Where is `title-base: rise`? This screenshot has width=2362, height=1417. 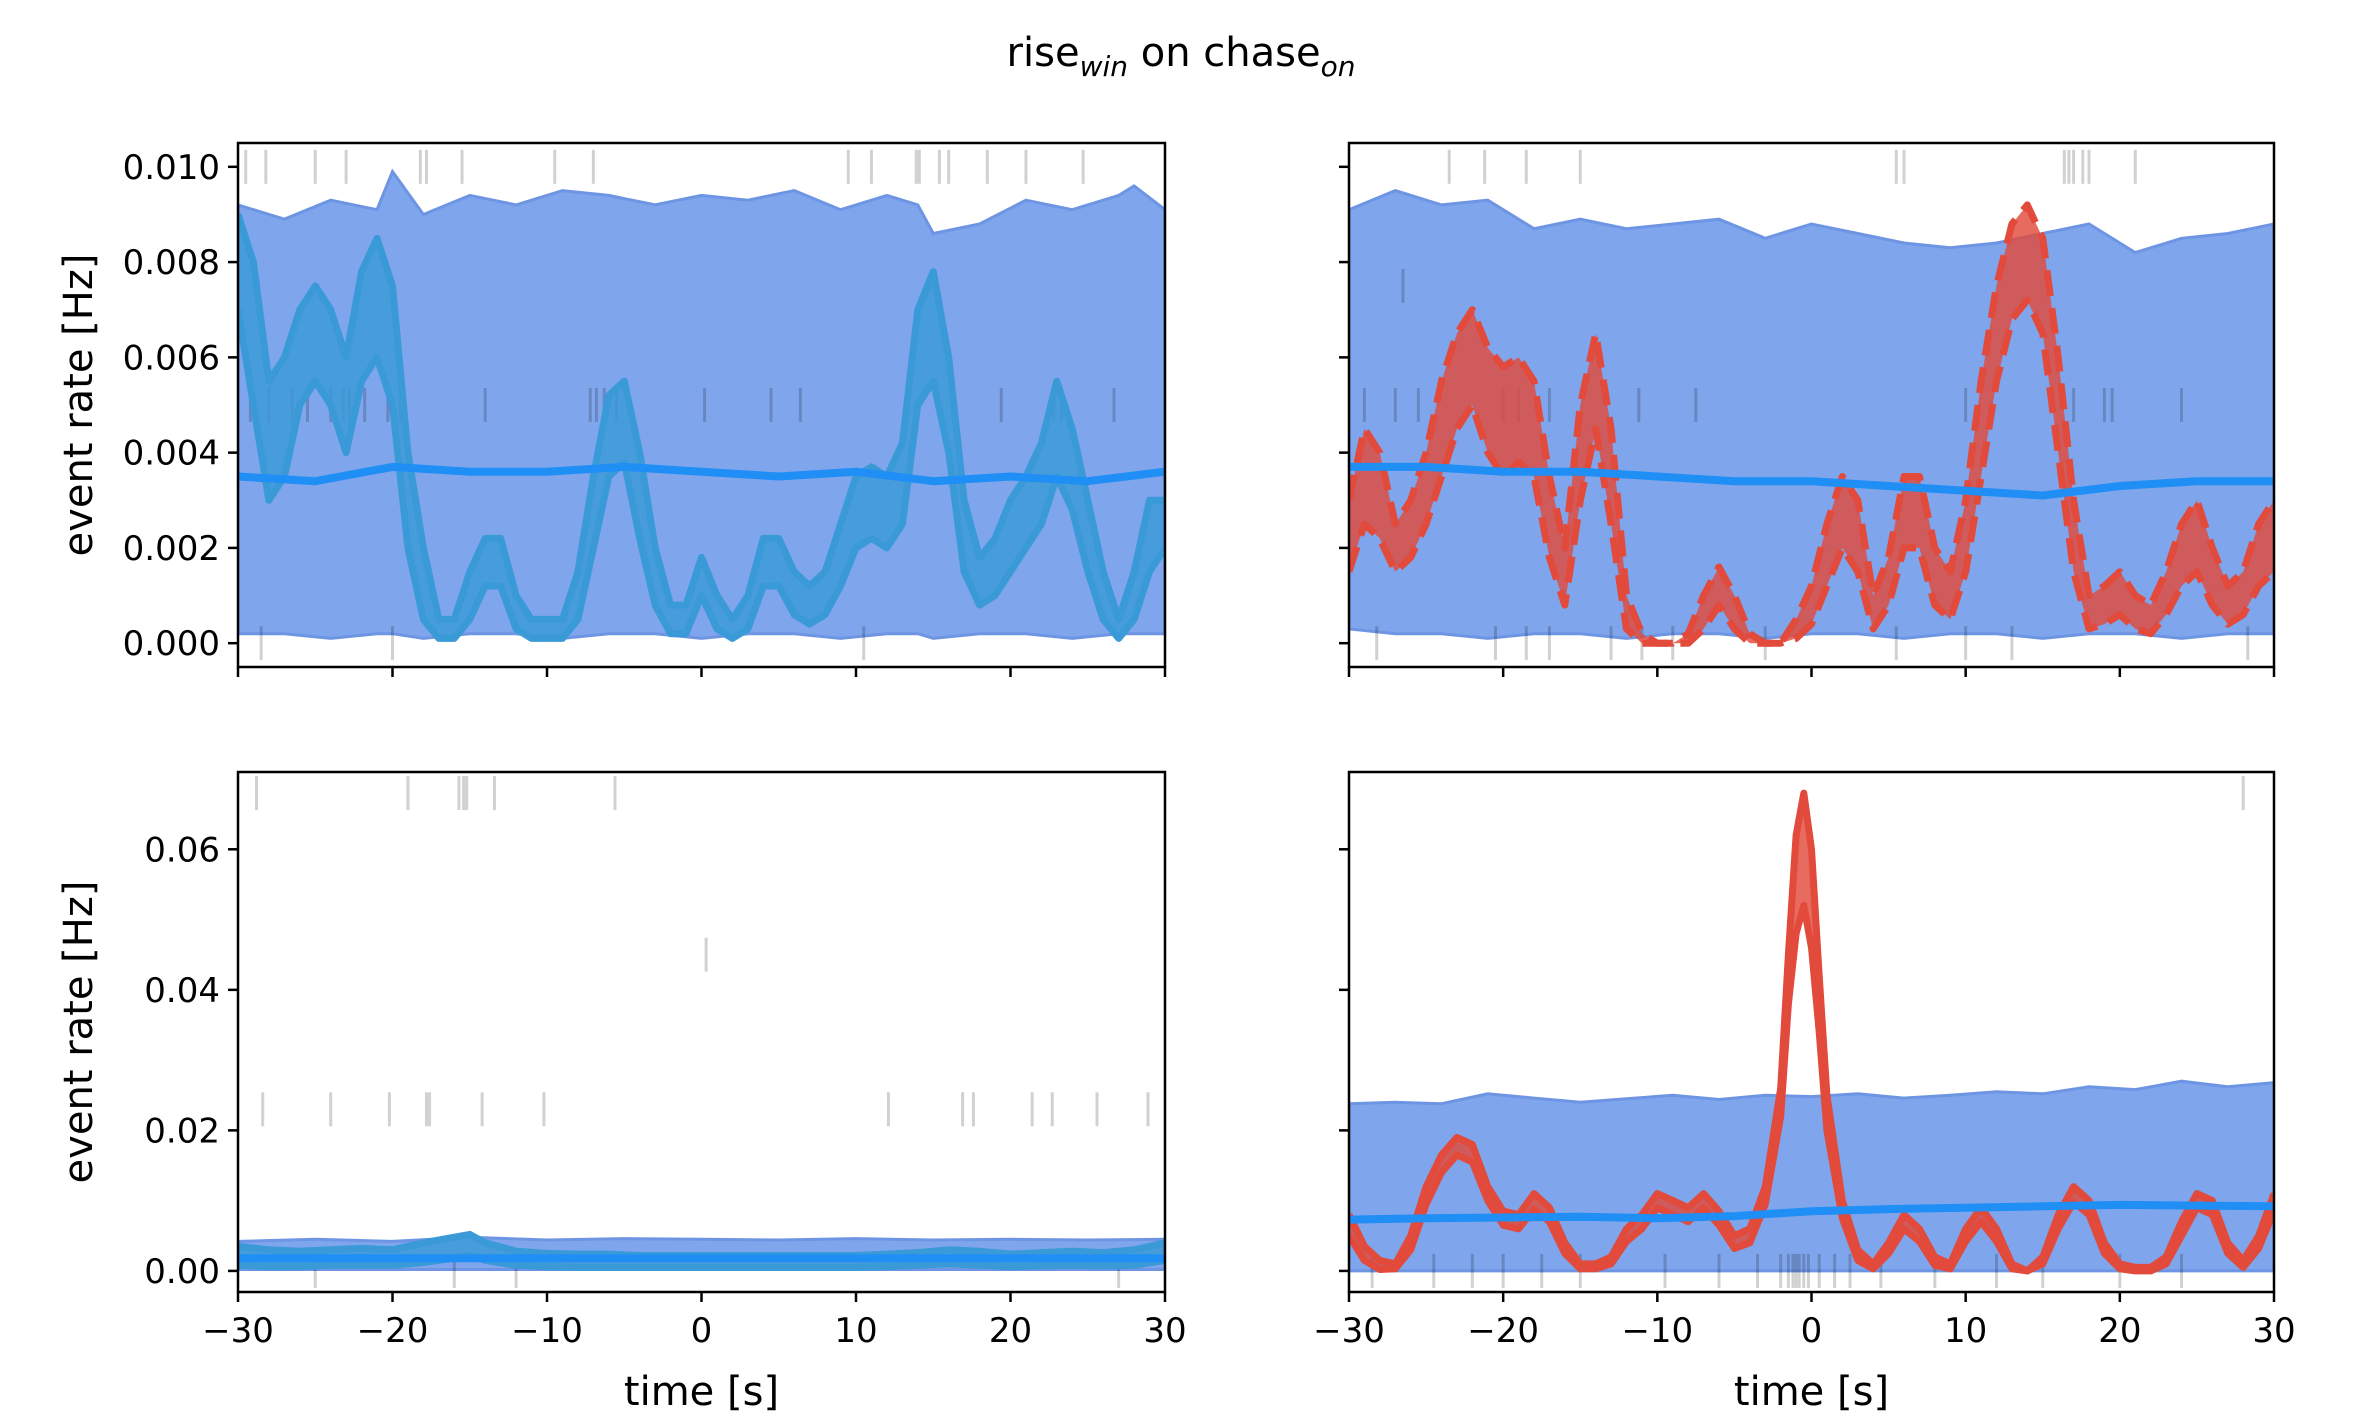 title-base: rise is located at coordinates (1043, 53).